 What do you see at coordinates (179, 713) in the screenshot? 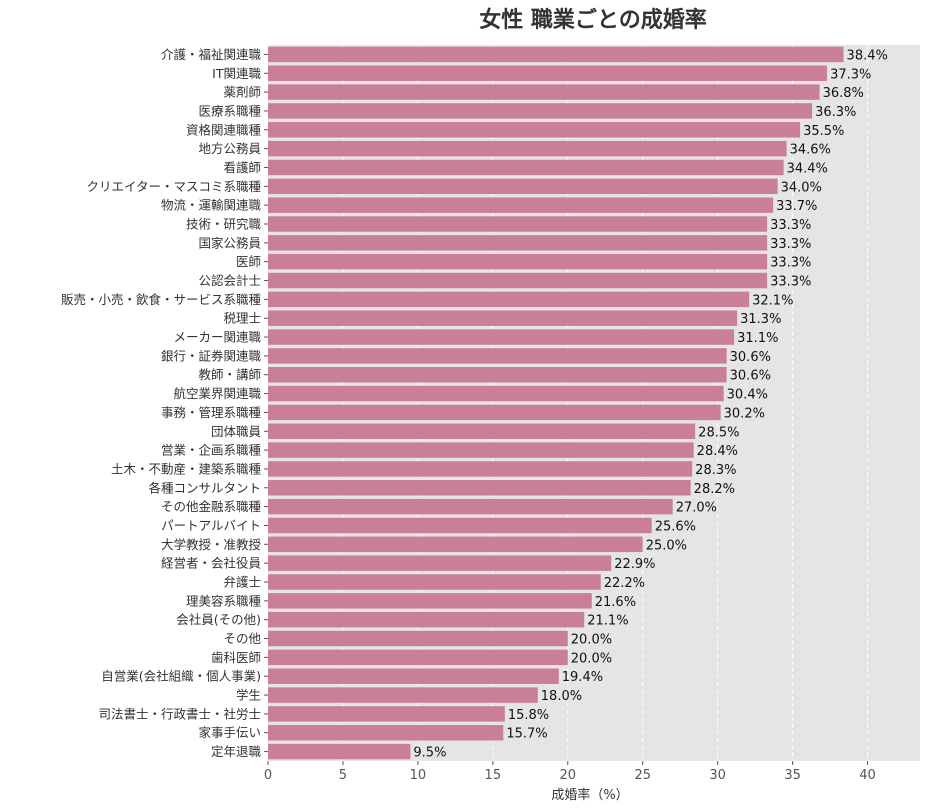
I see `category-label: 司法書士・行政書士・社労士` at bounding box center [179, 713].